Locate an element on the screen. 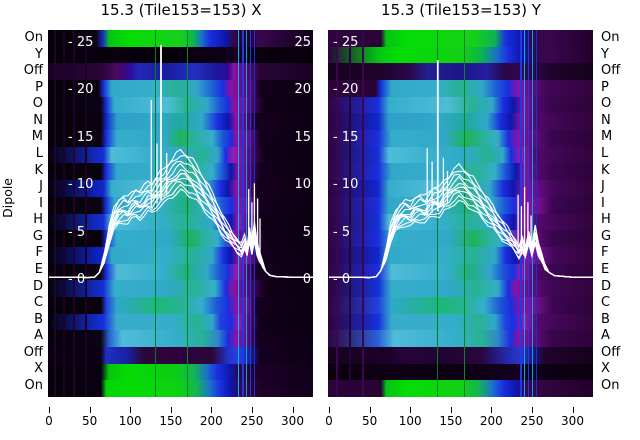 The height and width of the screenshot is (440, 640). row-label-left-i-10: I is located at coordinates (41, 203).